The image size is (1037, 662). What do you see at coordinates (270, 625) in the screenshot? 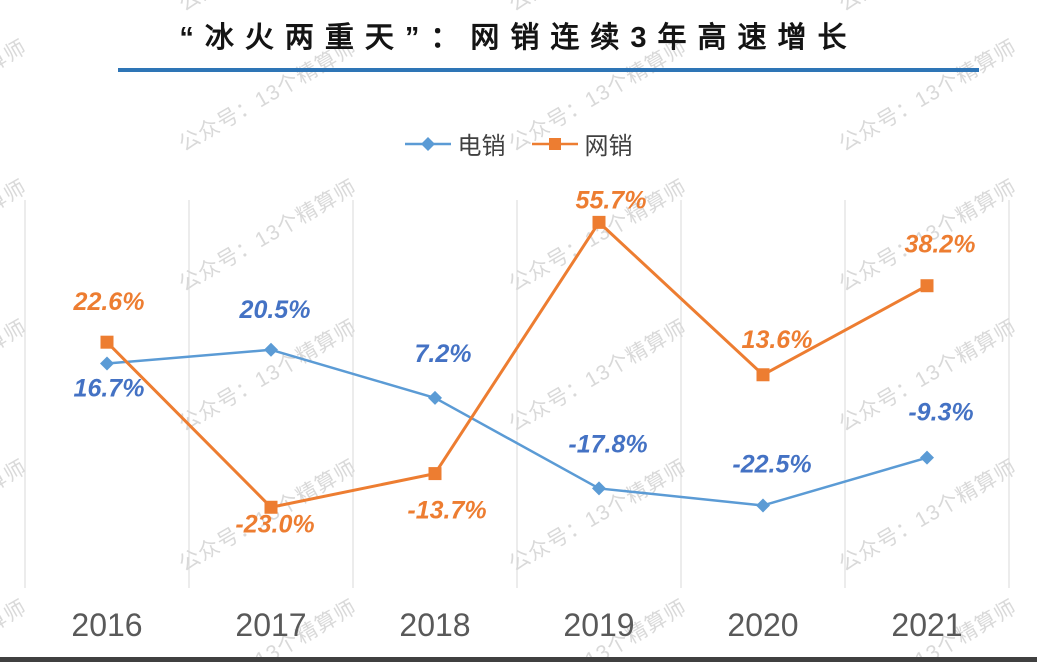
I see `x-axis-label: 2017` at bounding box center [270, 625].